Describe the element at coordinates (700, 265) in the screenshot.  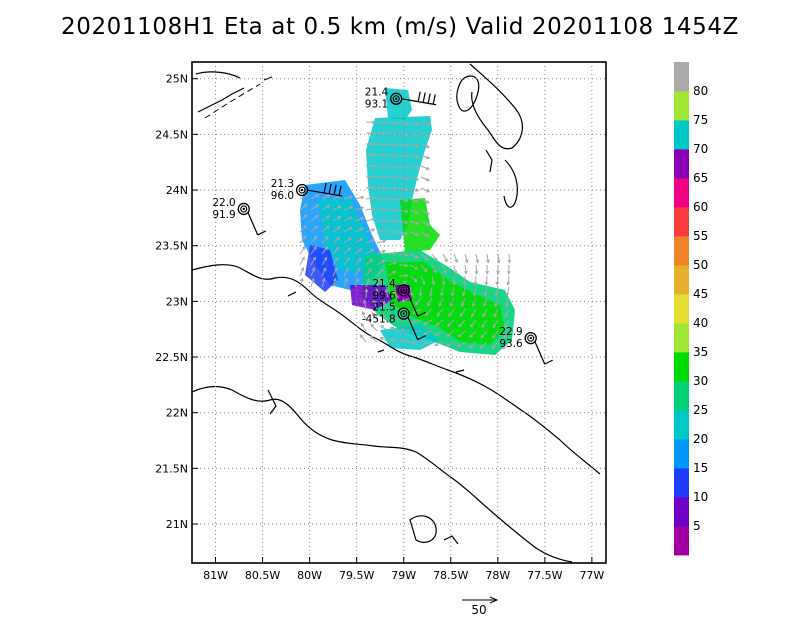
I see `colorbar-label: 50` at that location.